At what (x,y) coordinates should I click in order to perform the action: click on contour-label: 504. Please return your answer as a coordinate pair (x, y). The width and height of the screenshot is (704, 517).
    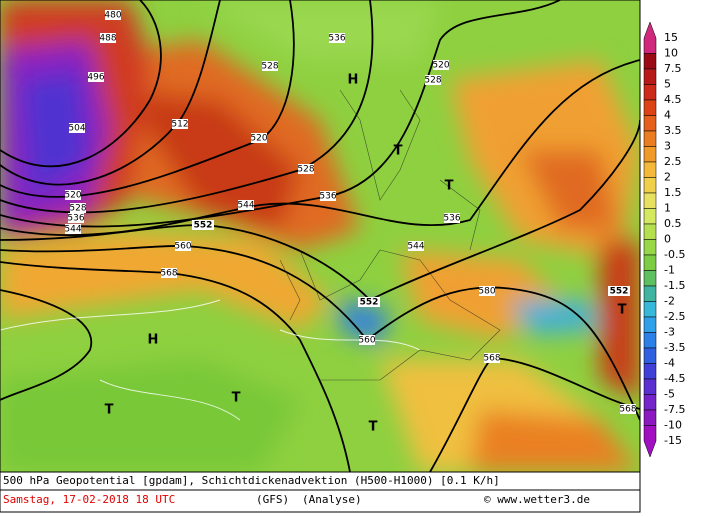
    Looking at the image, I should click on (76, 129).